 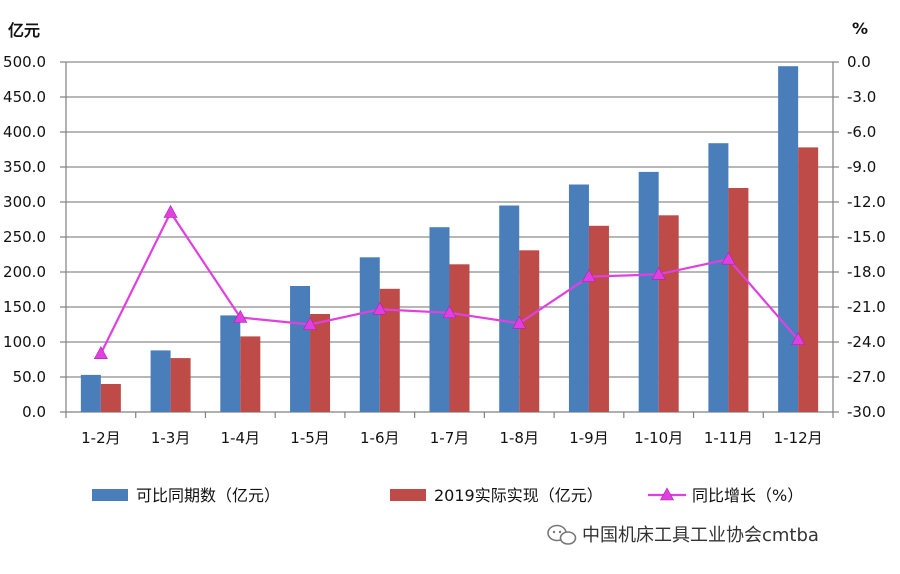 I want to click on left-axis-unit: 亿元, so click(x=24, y=30).